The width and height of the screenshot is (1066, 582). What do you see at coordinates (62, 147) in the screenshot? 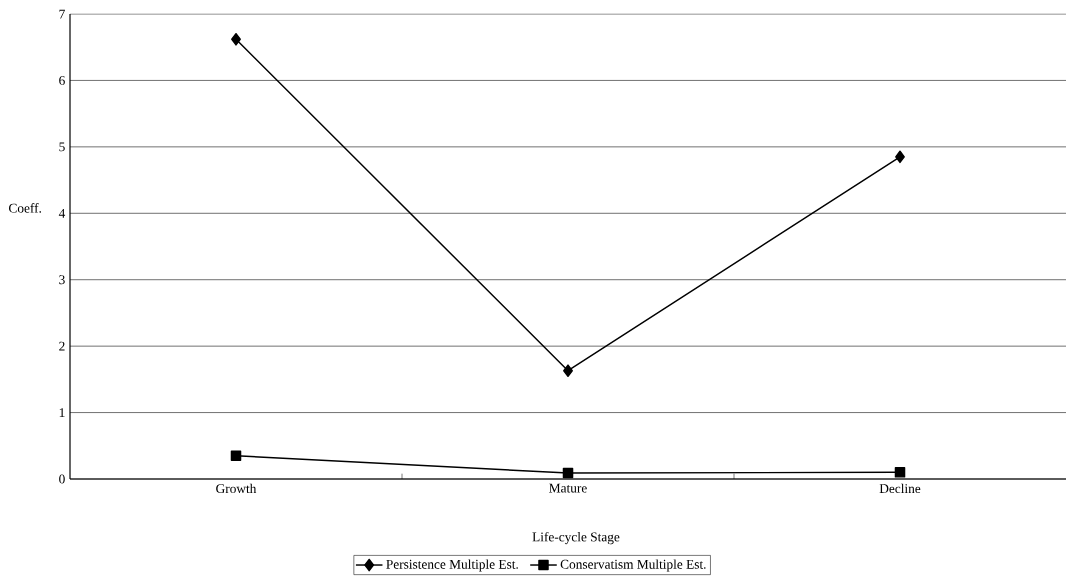
I see `y-tick-label: 5` at bounding box center [62, 147].